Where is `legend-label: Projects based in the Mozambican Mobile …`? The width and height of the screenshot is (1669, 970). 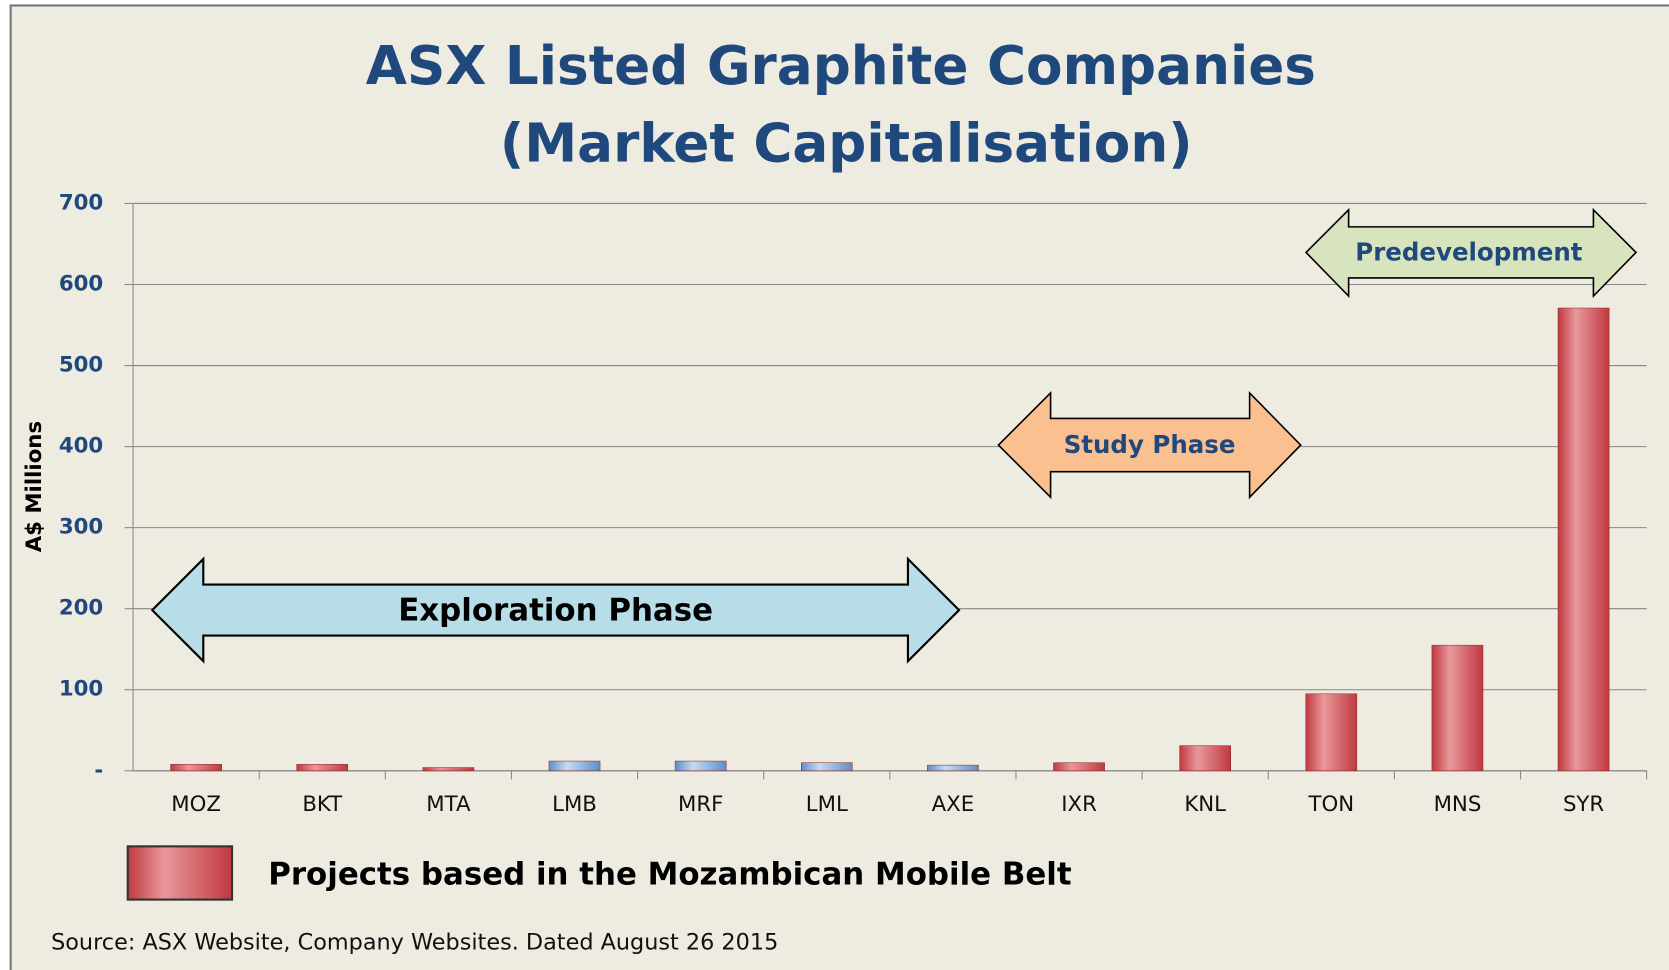
legend-label: Projects based in the Mozambican Mobile … is located at coordinates (670, 875).